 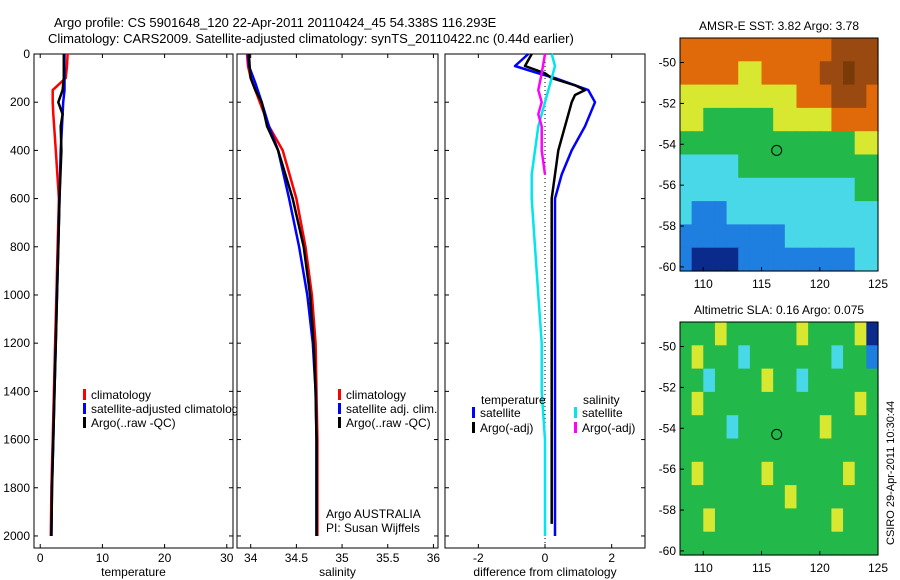 What do you see at coordinates (779, 310) in the screenshot?
I see `map-title: Altimetric SLA: 0.16 Argo: 0.075` at bounding box center [779, 310].